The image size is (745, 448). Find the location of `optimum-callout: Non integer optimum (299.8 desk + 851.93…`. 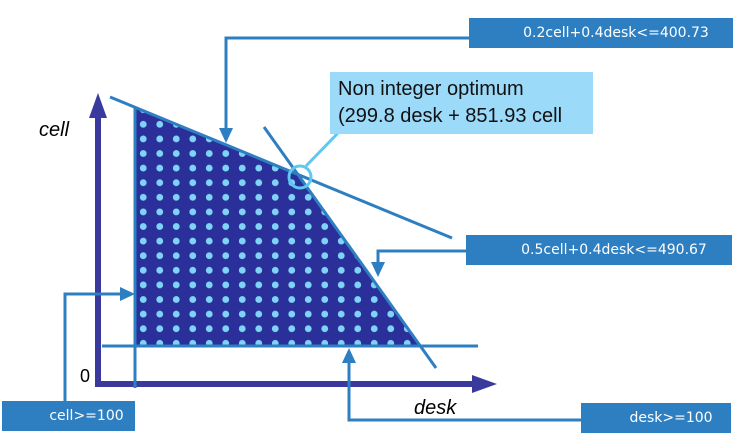

optimum-callout: Non integer optimum (299.8 desk + 851.93… is located at coordinates (461, 103).